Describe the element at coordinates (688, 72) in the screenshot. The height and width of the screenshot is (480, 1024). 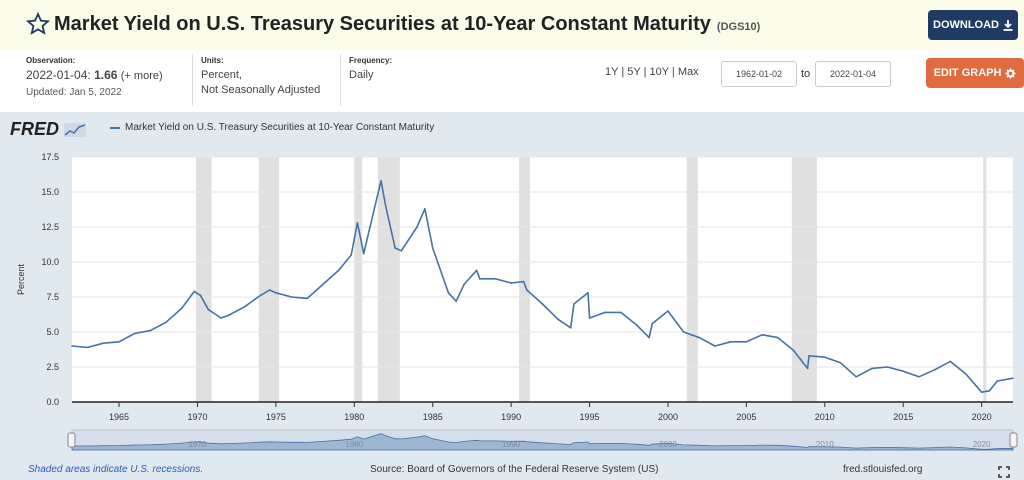
I see `range-max: Max` at that location.